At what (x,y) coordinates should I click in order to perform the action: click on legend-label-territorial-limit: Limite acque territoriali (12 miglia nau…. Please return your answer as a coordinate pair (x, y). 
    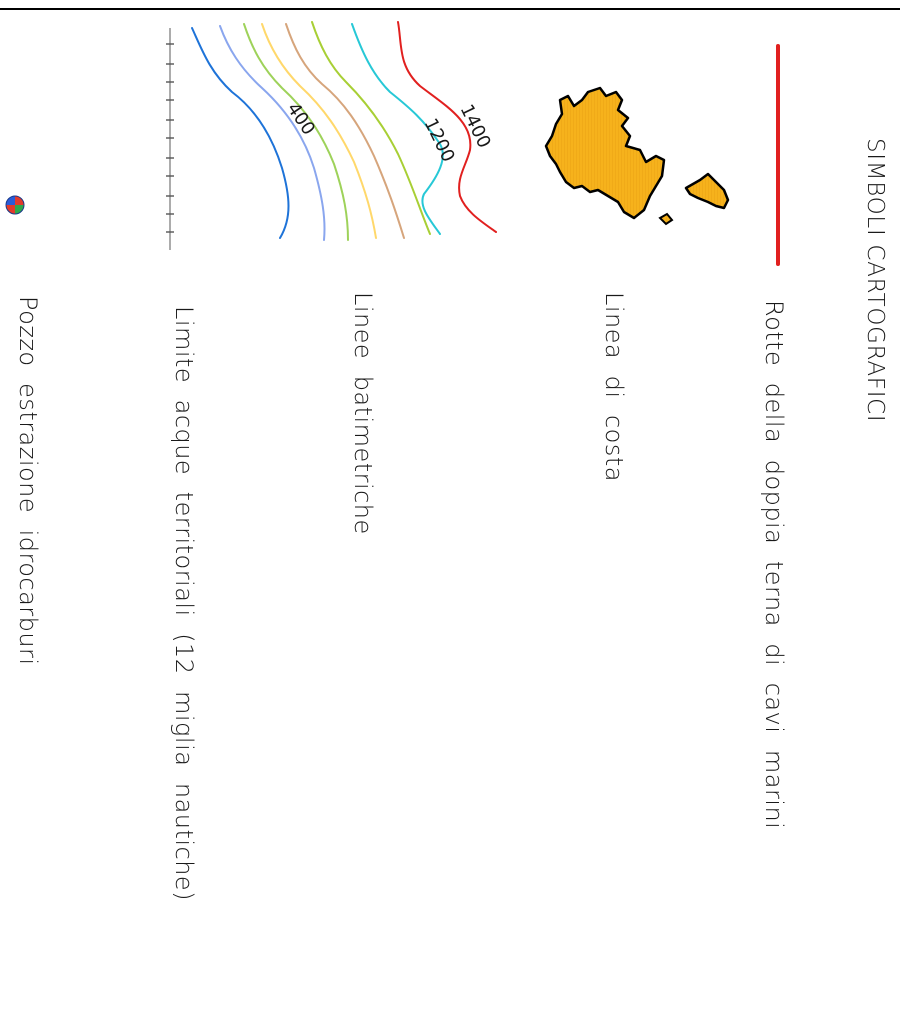
    Looking at the image, I should click on (184, 603).